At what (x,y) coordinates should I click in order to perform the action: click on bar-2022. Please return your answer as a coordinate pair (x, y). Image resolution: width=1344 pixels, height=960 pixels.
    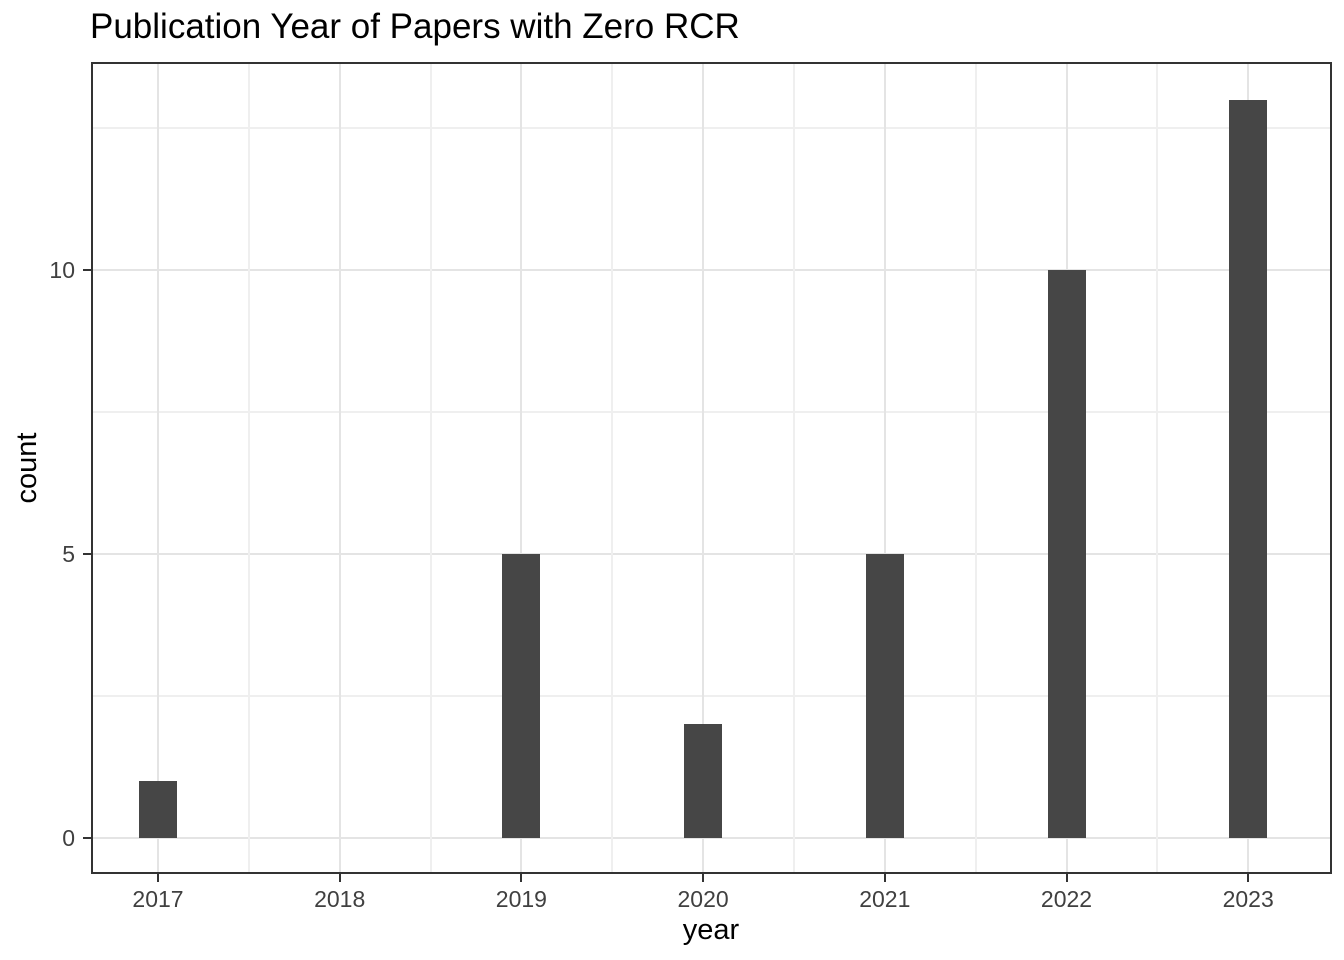
    Looking at the image, I should click on (1066, 554).